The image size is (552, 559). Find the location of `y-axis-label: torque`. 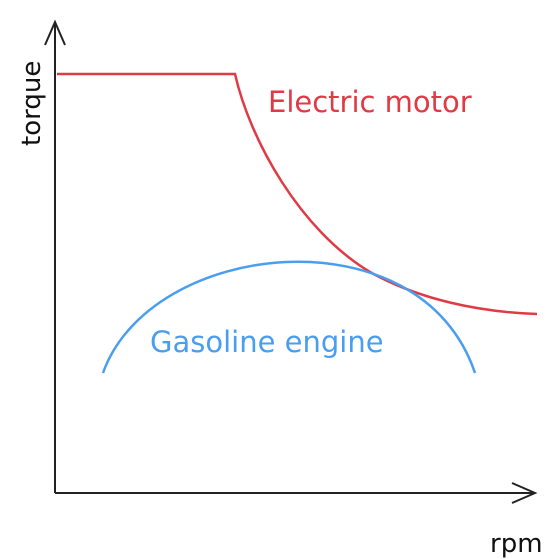

y-axis-label: torque is located at coordinates (32, 103).